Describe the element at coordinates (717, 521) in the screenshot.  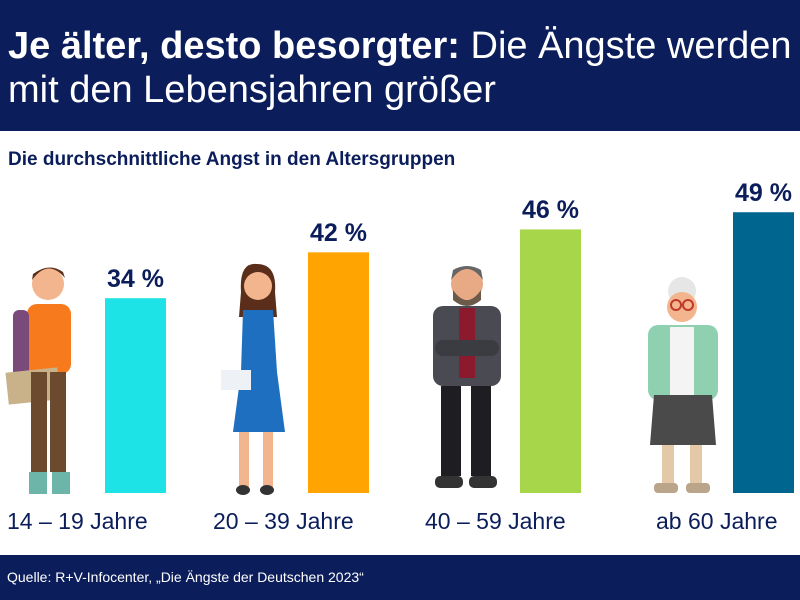
I see `category-label-3: ab 60 Jahre` at that location.